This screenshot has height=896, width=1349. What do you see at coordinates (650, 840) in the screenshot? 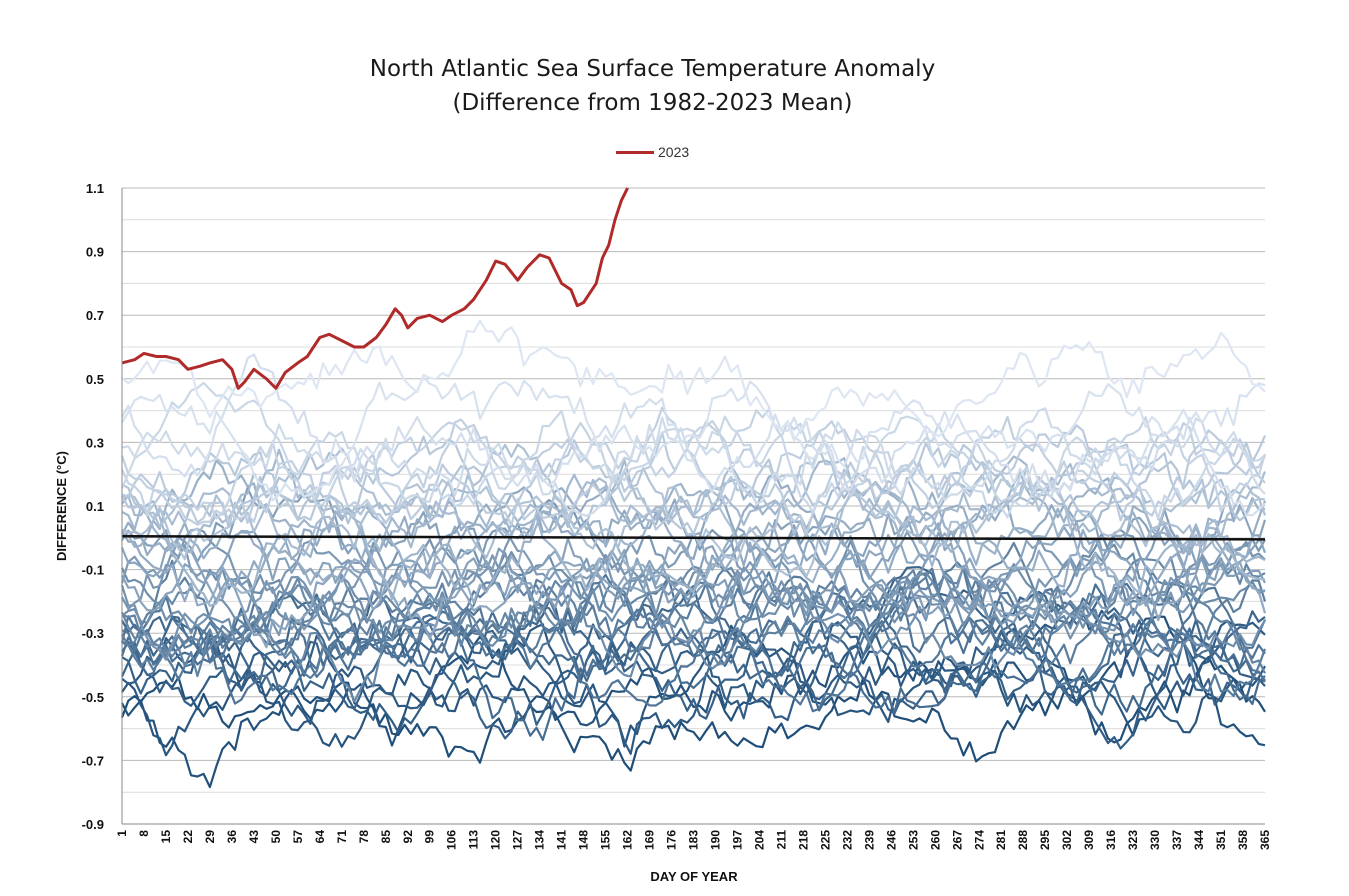
I see `x-tick-label: 169` at bounding box center [650, 840].